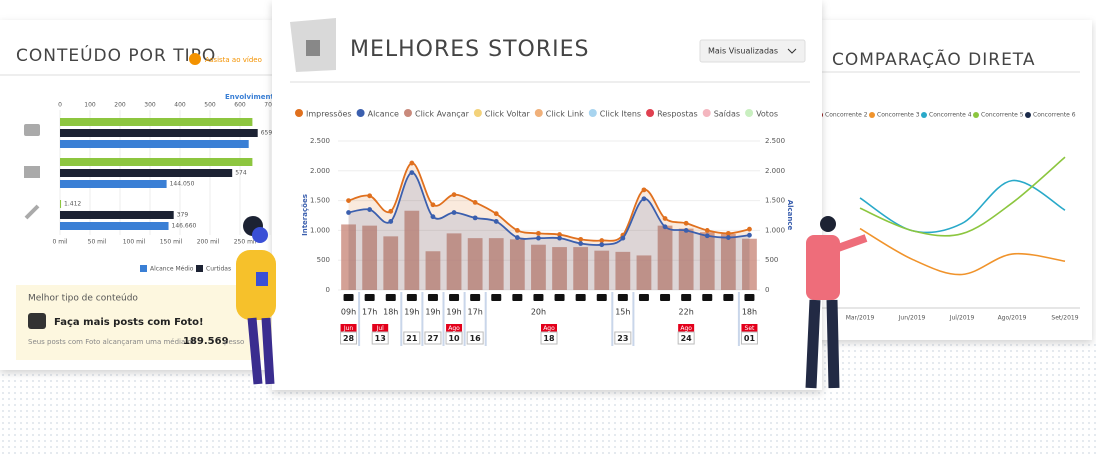  What do you see at coordinates (538, 312) in the screenshot?
I see `time-label: 20h` at bounding box center [538, 312].